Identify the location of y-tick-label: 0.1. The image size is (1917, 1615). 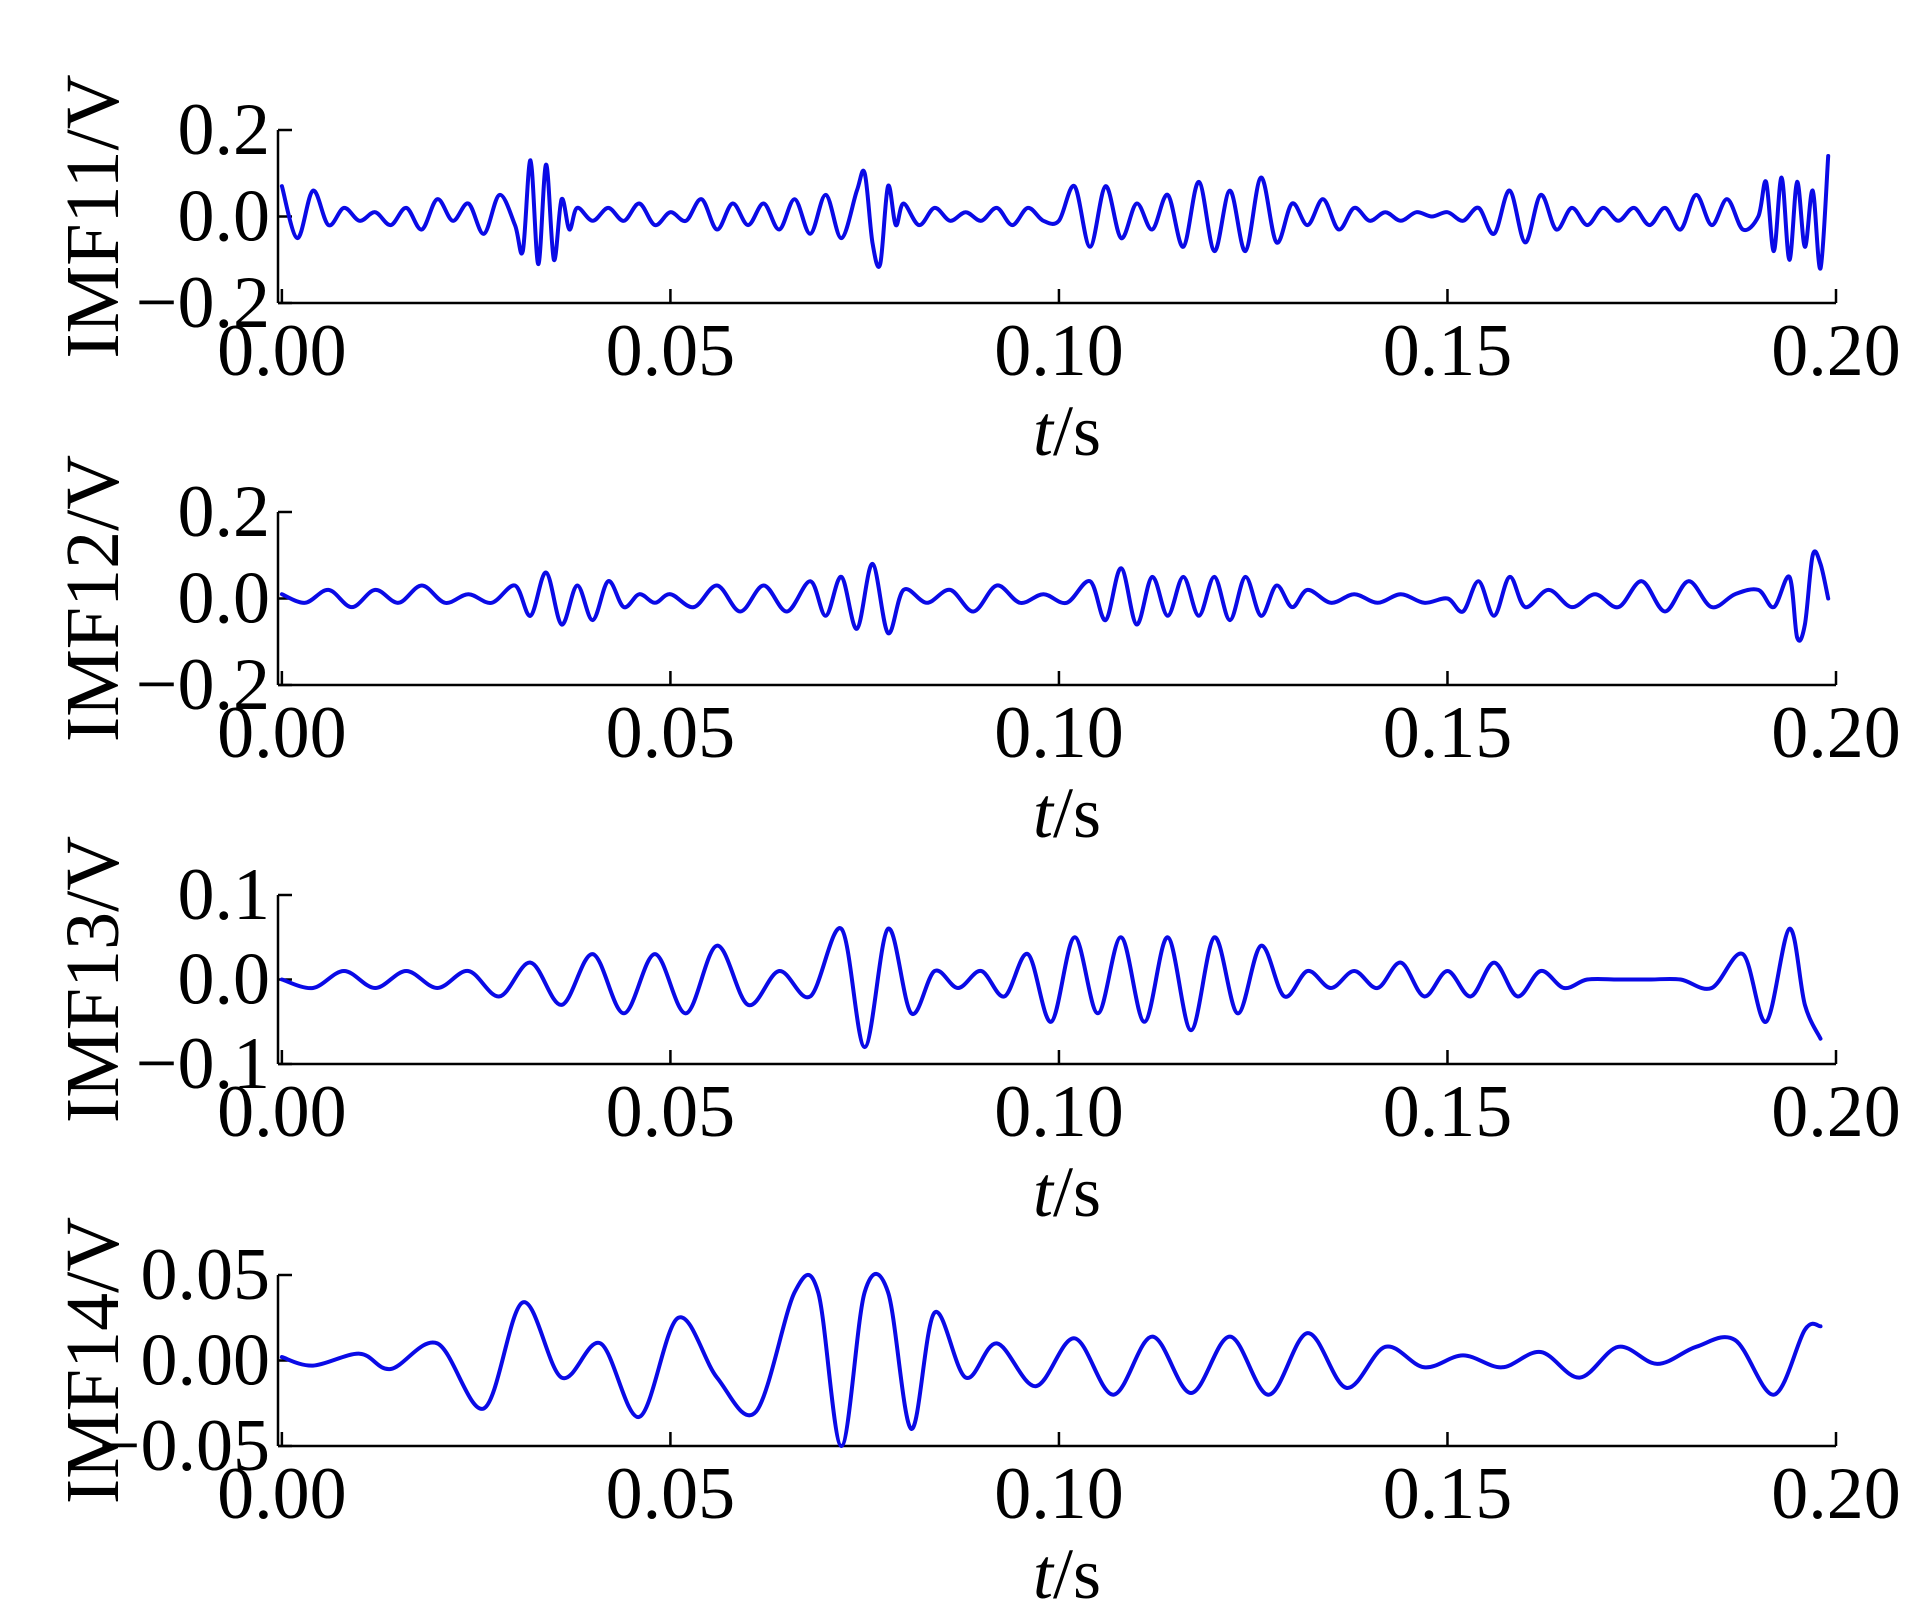
(224, 895).